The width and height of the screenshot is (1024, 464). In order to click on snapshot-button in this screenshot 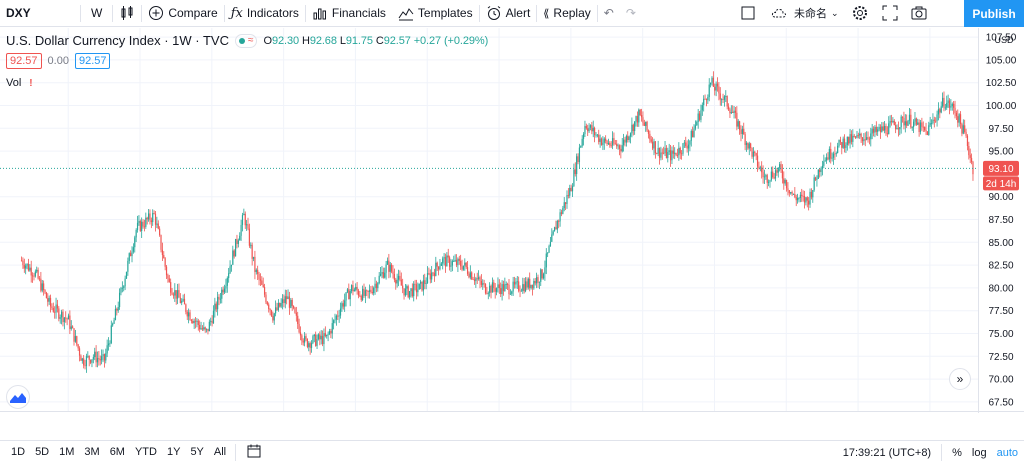, I will do `click(919, 13)`.